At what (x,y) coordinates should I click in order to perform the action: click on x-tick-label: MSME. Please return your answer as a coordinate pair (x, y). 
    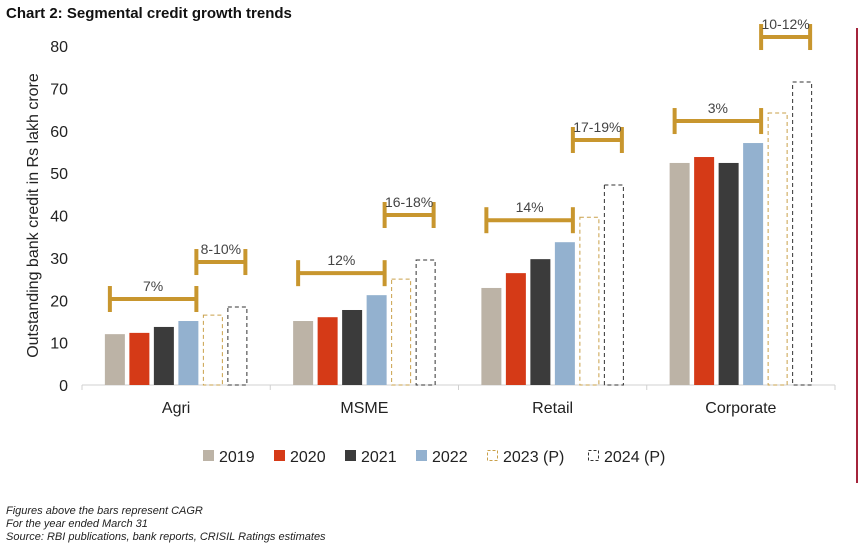
    Looking at the image, I should click on (364, 408).